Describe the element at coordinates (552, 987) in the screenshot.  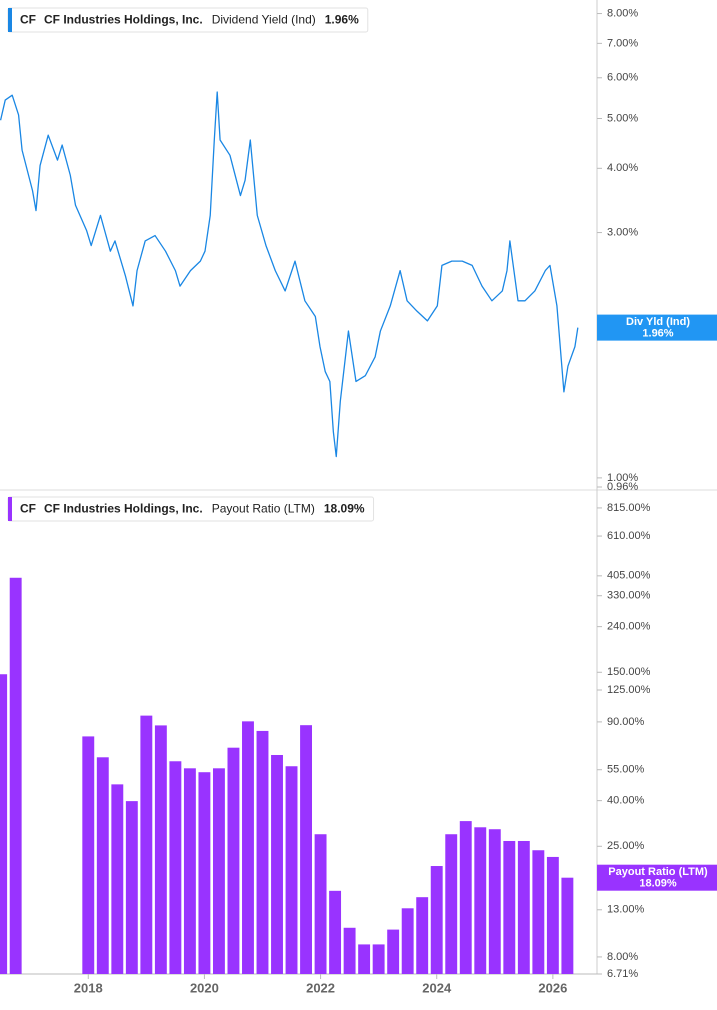
I see `x-tick-label: 2026` at that location.